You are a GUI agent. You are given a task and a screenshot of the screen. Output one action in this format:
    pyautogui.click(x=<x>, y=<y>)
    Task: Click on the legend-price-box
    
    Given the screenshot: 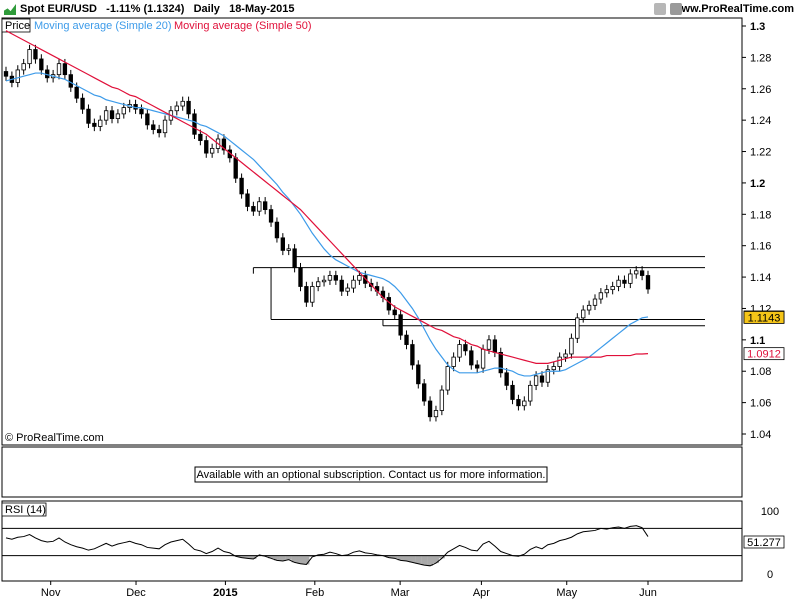 What is the action you would take?
    pyautogui.click(x=16, y=25)
    